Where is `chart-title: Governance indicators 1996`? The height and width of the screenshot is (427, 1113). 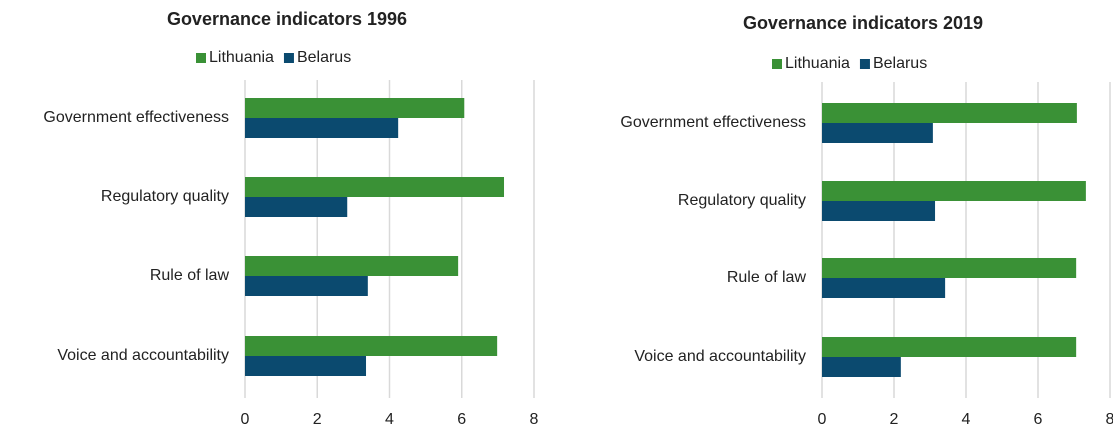 chart-title: Governance indicators 1996 is located at coordinates (287, 19).